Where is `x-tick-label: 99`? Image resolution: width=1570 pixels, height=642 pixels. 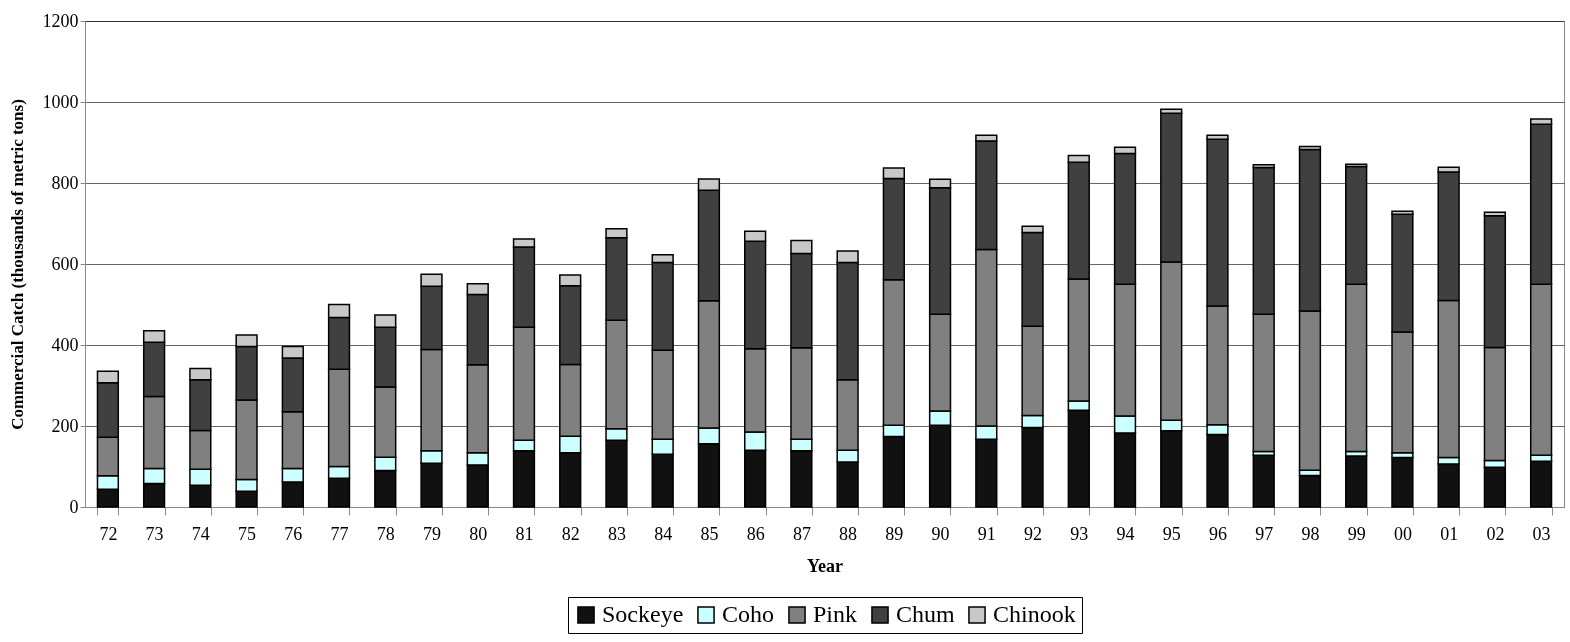
x-tick-label: 99 is located at coordinates (1356, 533).